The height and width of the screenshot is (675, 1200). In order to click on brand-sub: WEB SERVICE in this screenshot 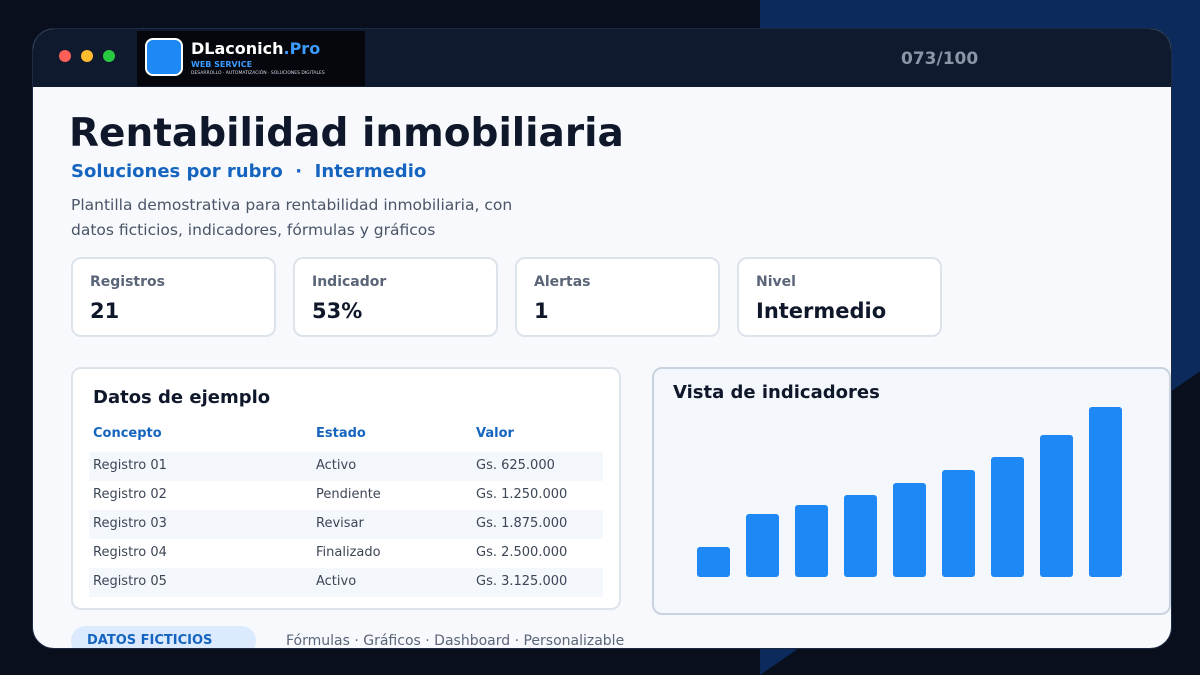, I will do `click(222, 64)`.